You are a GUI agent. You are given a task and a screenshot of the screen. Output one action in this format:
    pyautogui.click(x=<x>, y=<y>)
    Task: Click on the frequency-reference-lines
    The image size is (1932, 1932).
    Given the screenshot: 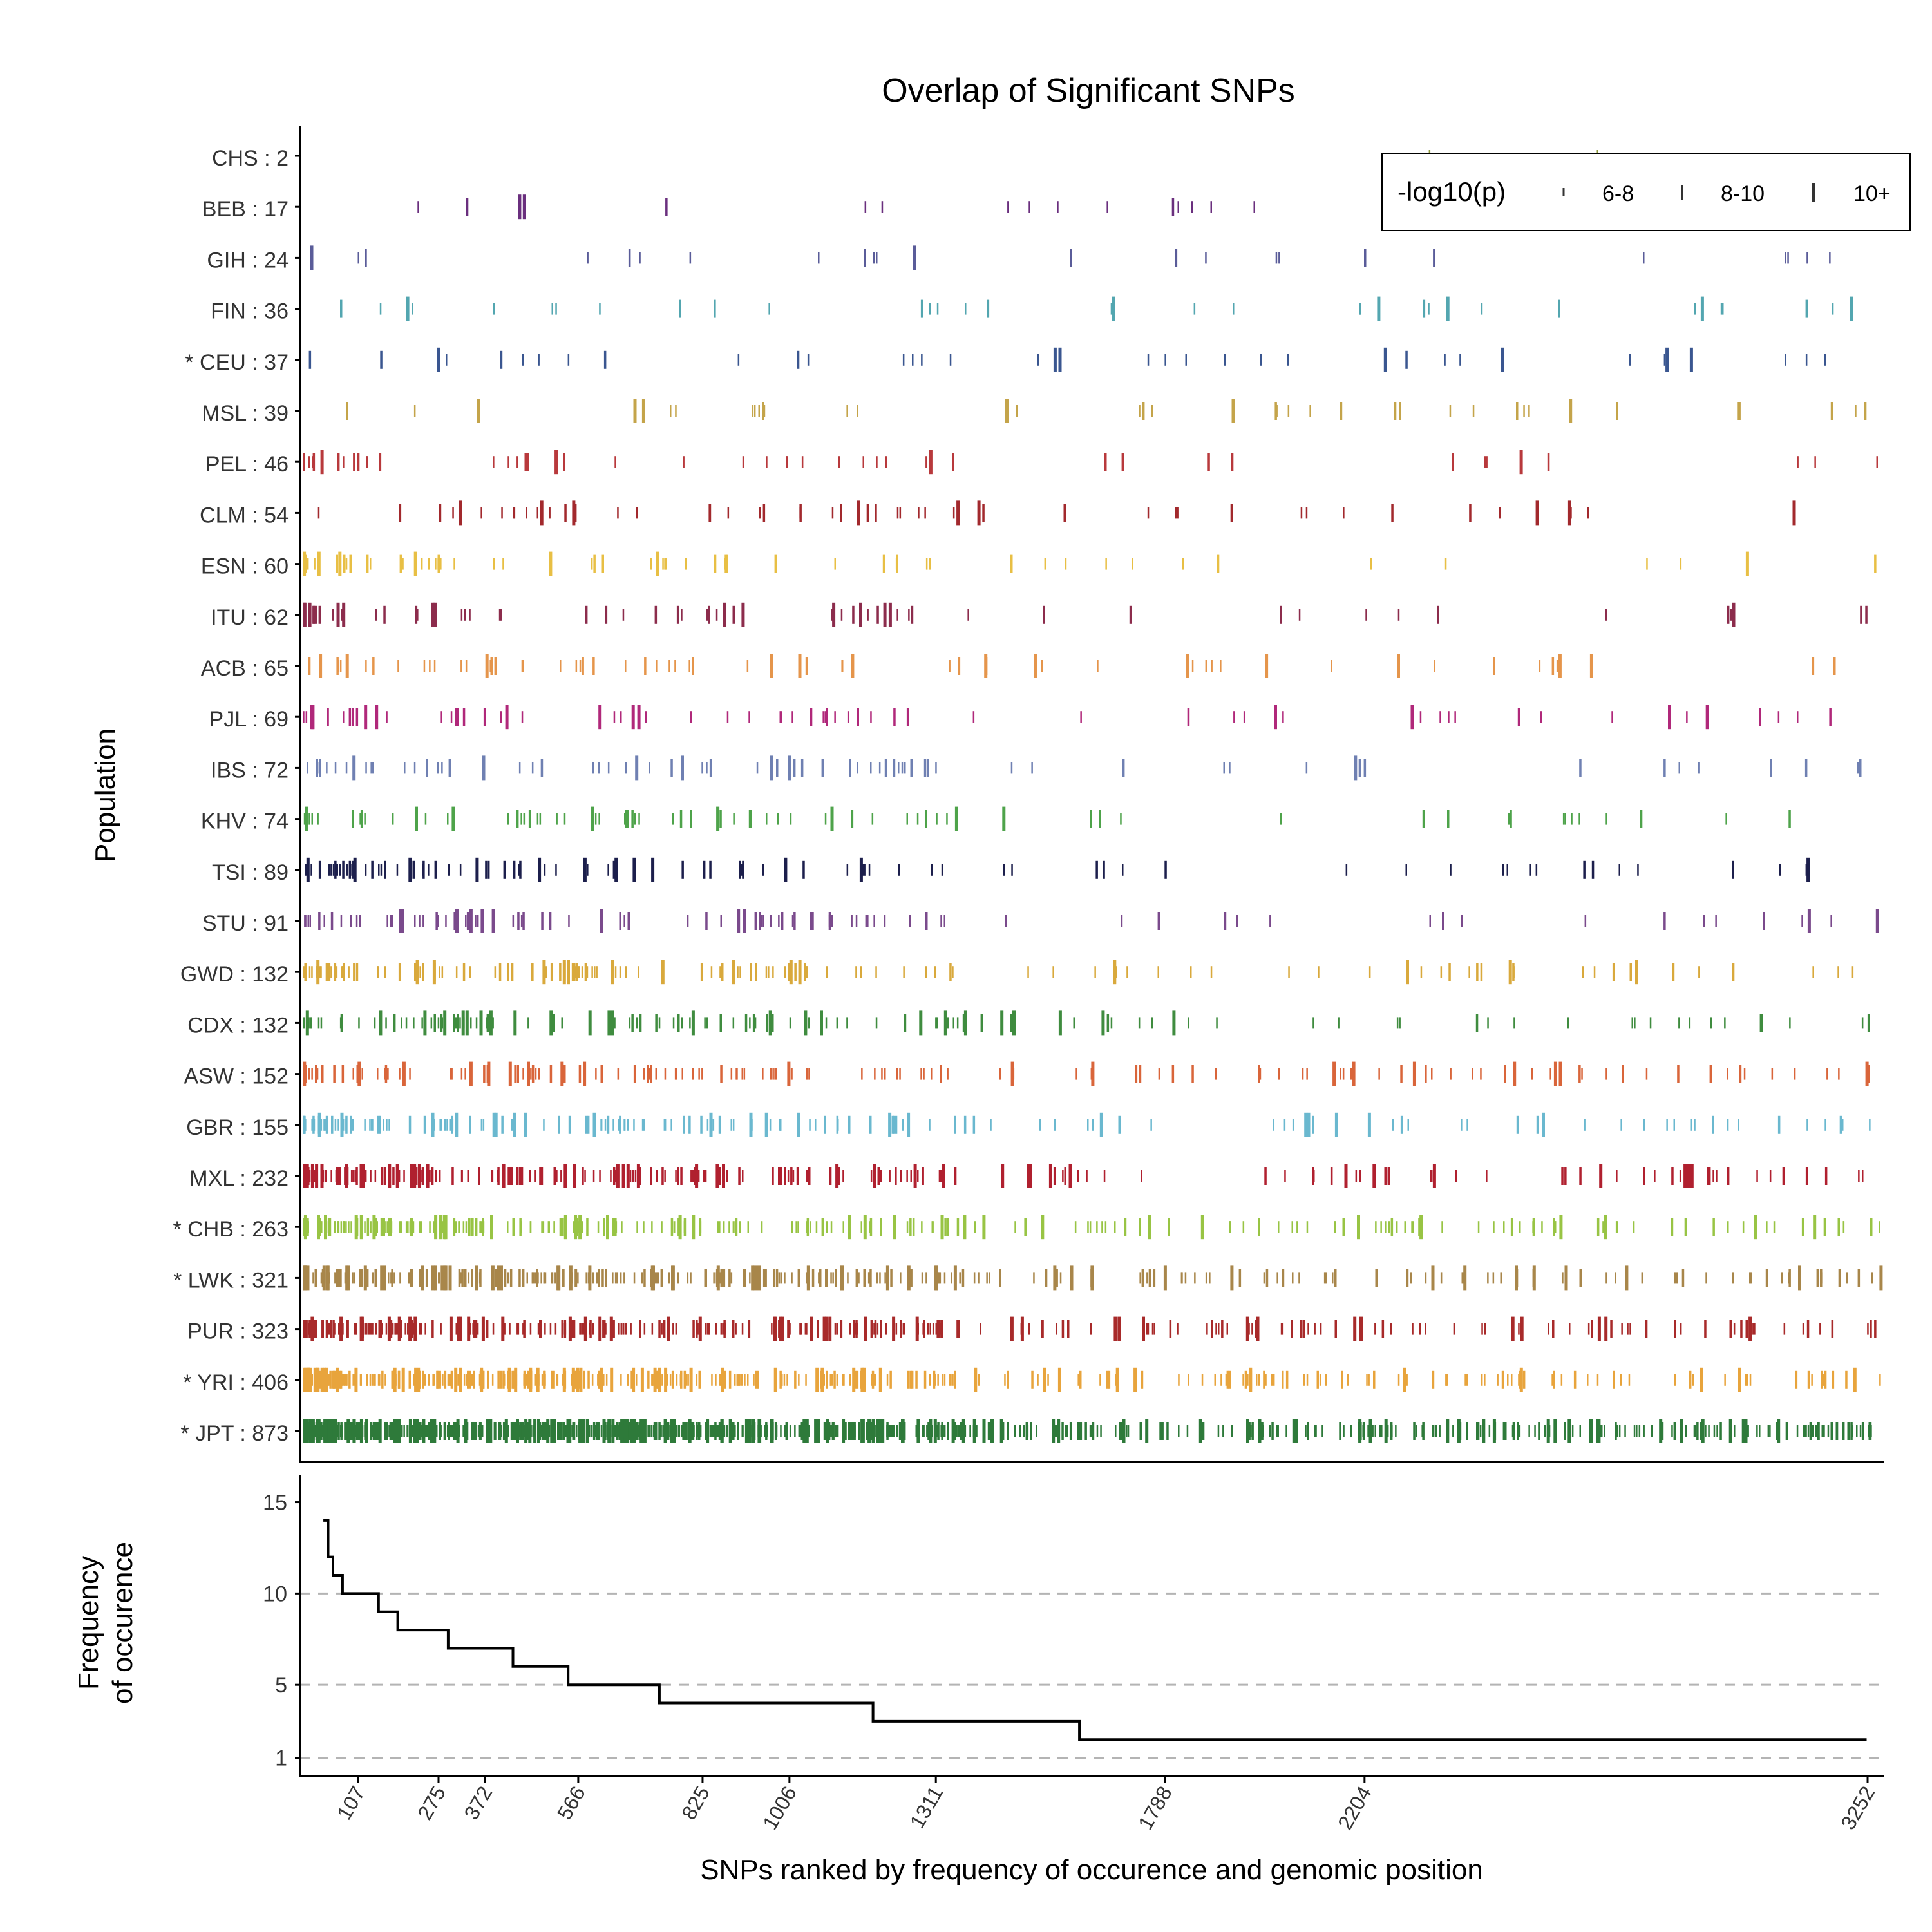 What is the action you would take?
    pyautogui.click(x=1092, y=1675)
    